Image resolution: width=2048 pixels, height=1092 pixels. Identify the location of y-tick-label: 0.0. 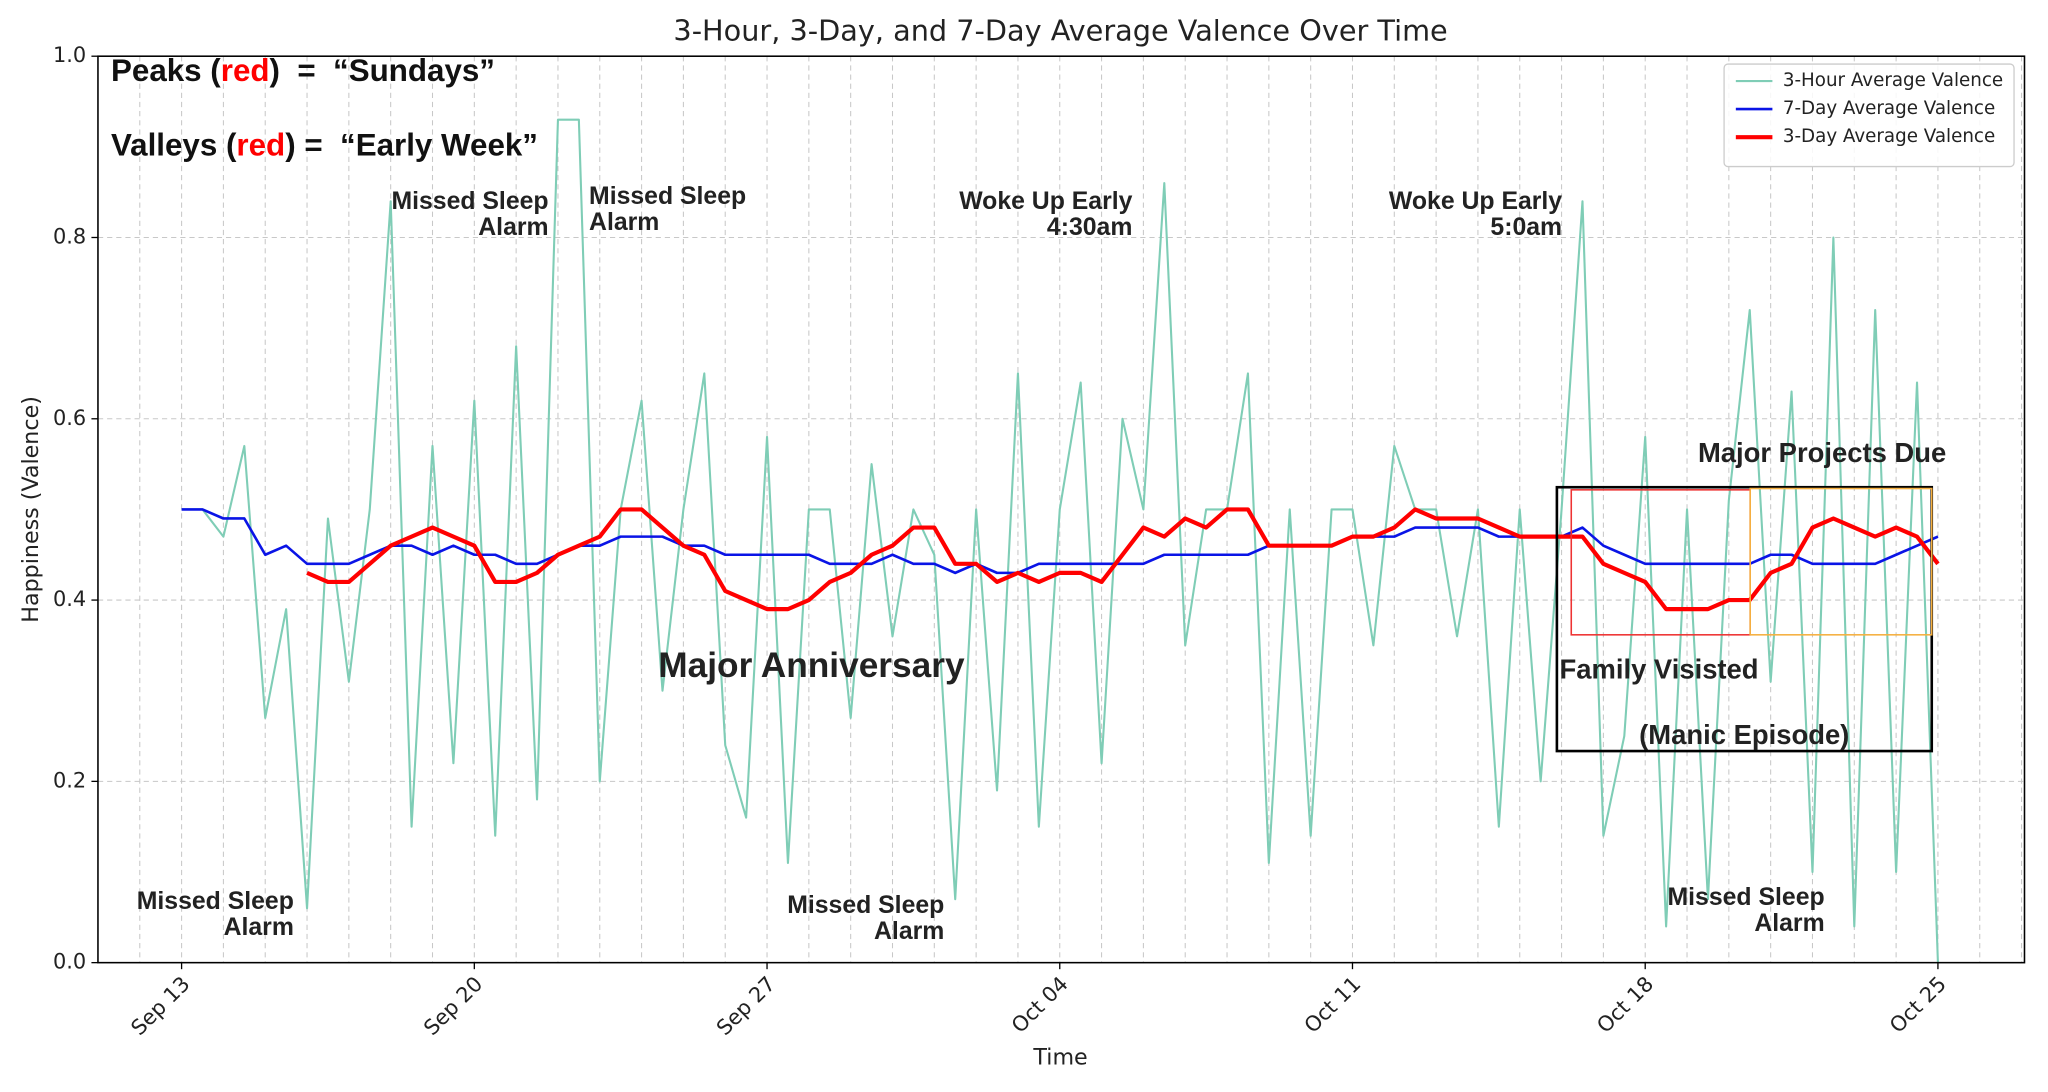
(69, 962).